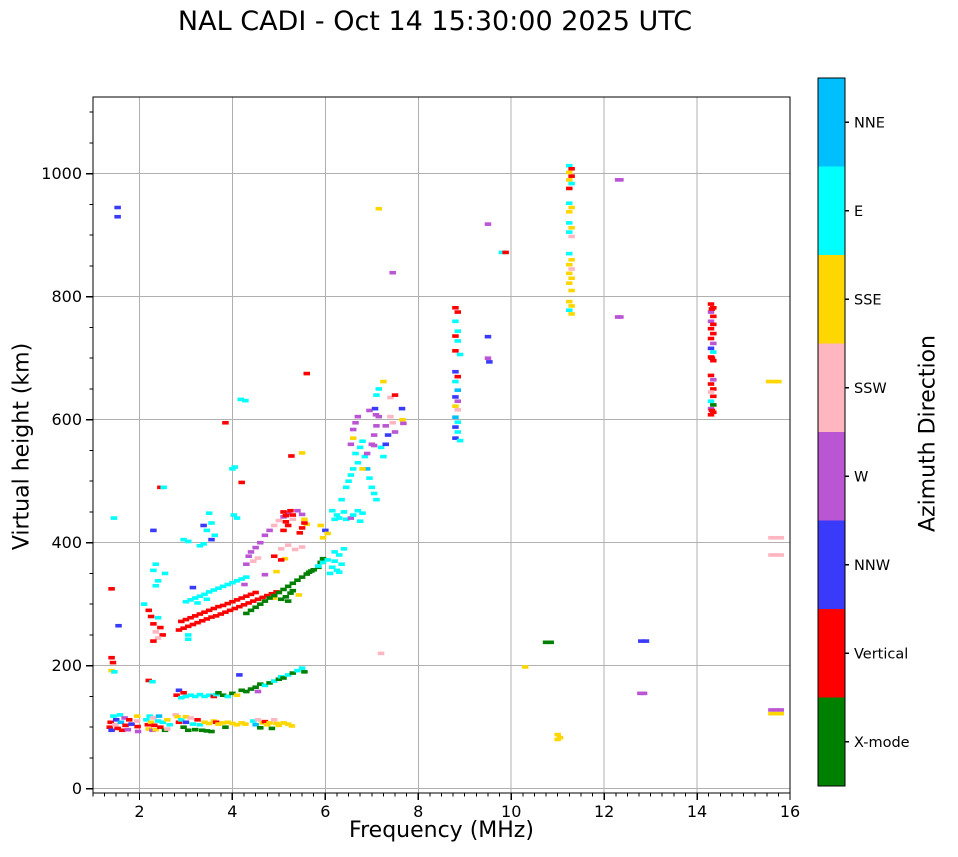  I want to click on x-tick-label: 4, so click(232, 811).